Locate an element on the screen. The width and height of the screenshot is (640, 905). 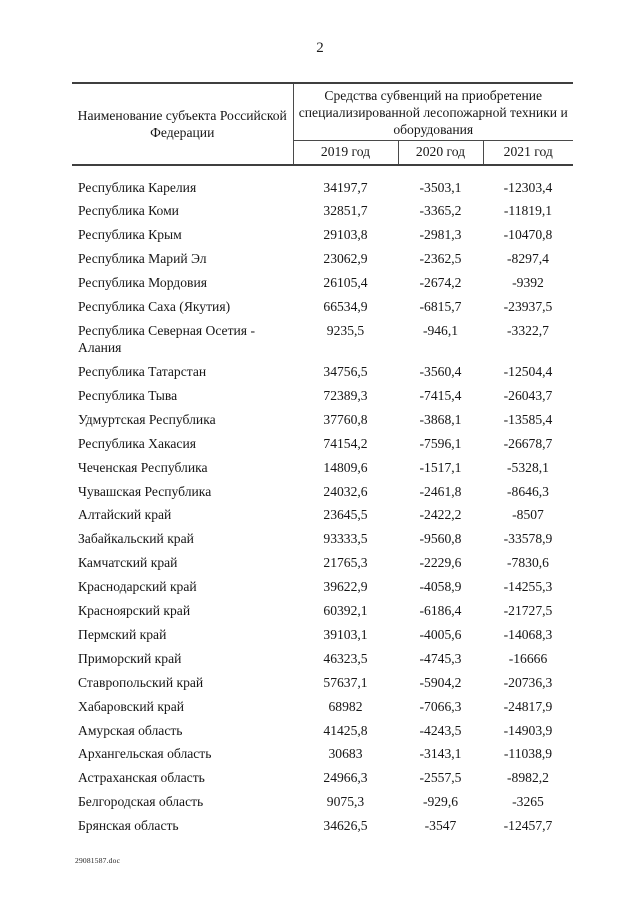
value-cell-2019: 72389,3 is located at coordinates (345, 395).